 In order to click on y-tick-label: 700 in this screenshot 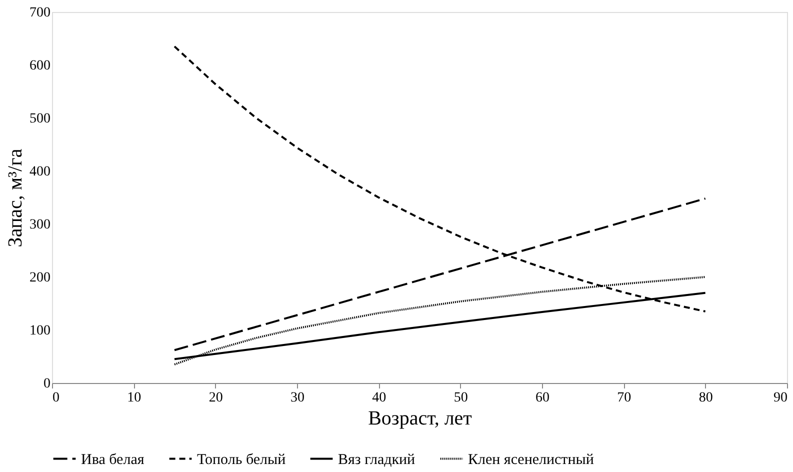, I will do `click(40, 13)`.